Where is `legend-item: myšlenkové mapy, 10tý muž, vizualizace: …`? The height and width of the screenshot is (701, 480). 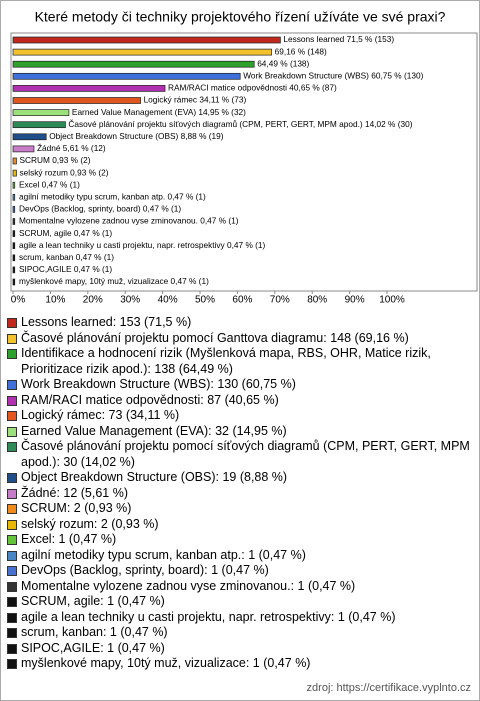
legend-item: myšlenkové mapy, 10tý muž, vizualizace: … is located at coordinates (240, 664).